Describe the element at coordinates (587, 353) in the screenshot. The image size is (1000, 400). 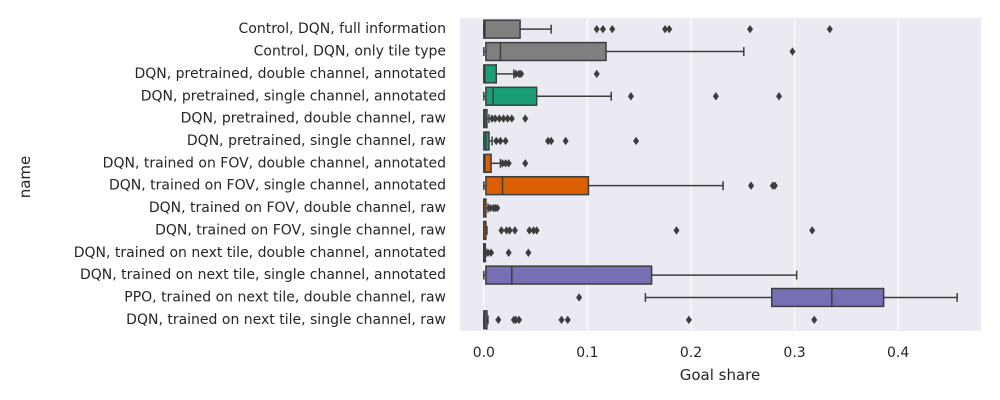
I see `x-tick-label: 0.1` at that location.